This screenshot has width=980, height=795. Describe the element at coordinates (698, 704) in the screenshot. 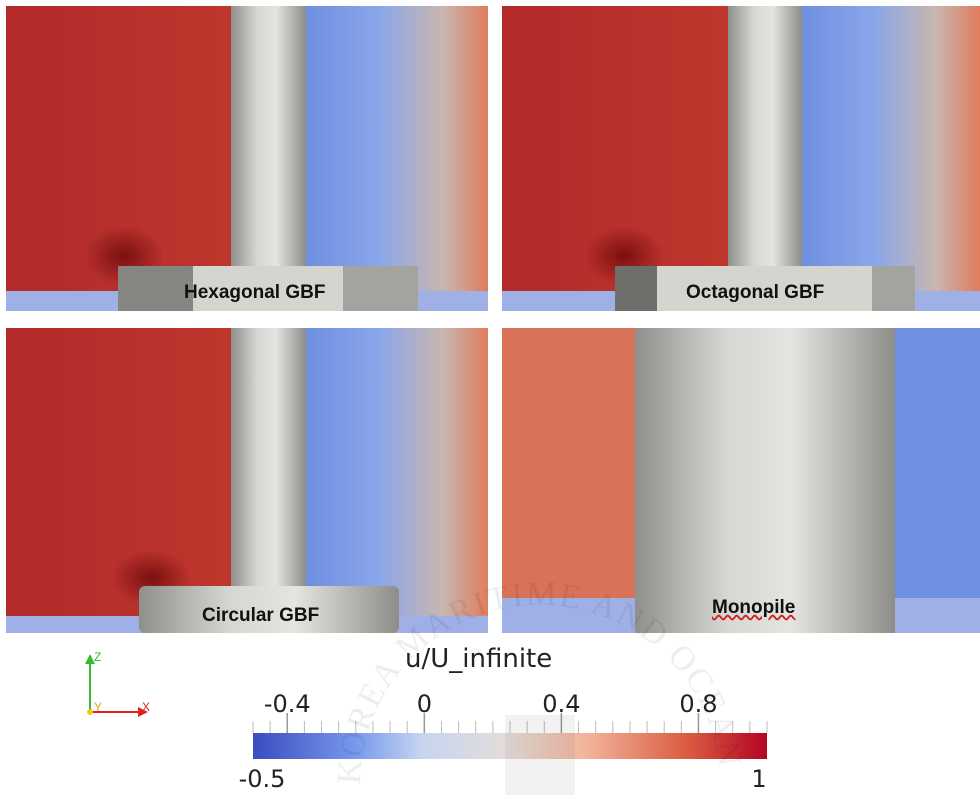

I see `colorbar-tick-label: 0.8` at that location.